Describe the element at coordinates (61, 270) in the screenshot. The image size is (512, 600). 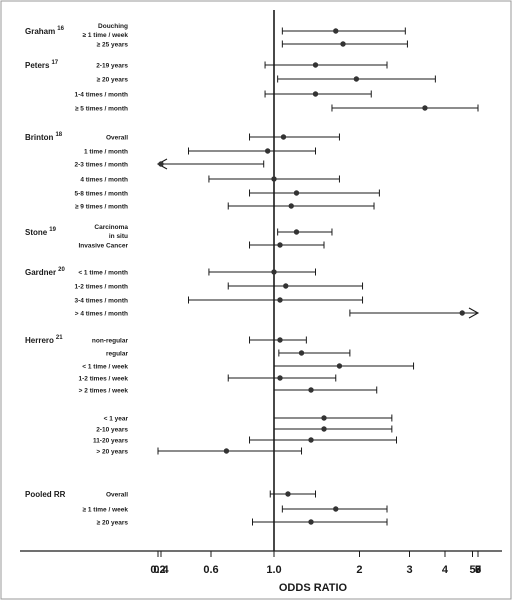
I see `study-reference: 20` at that location.